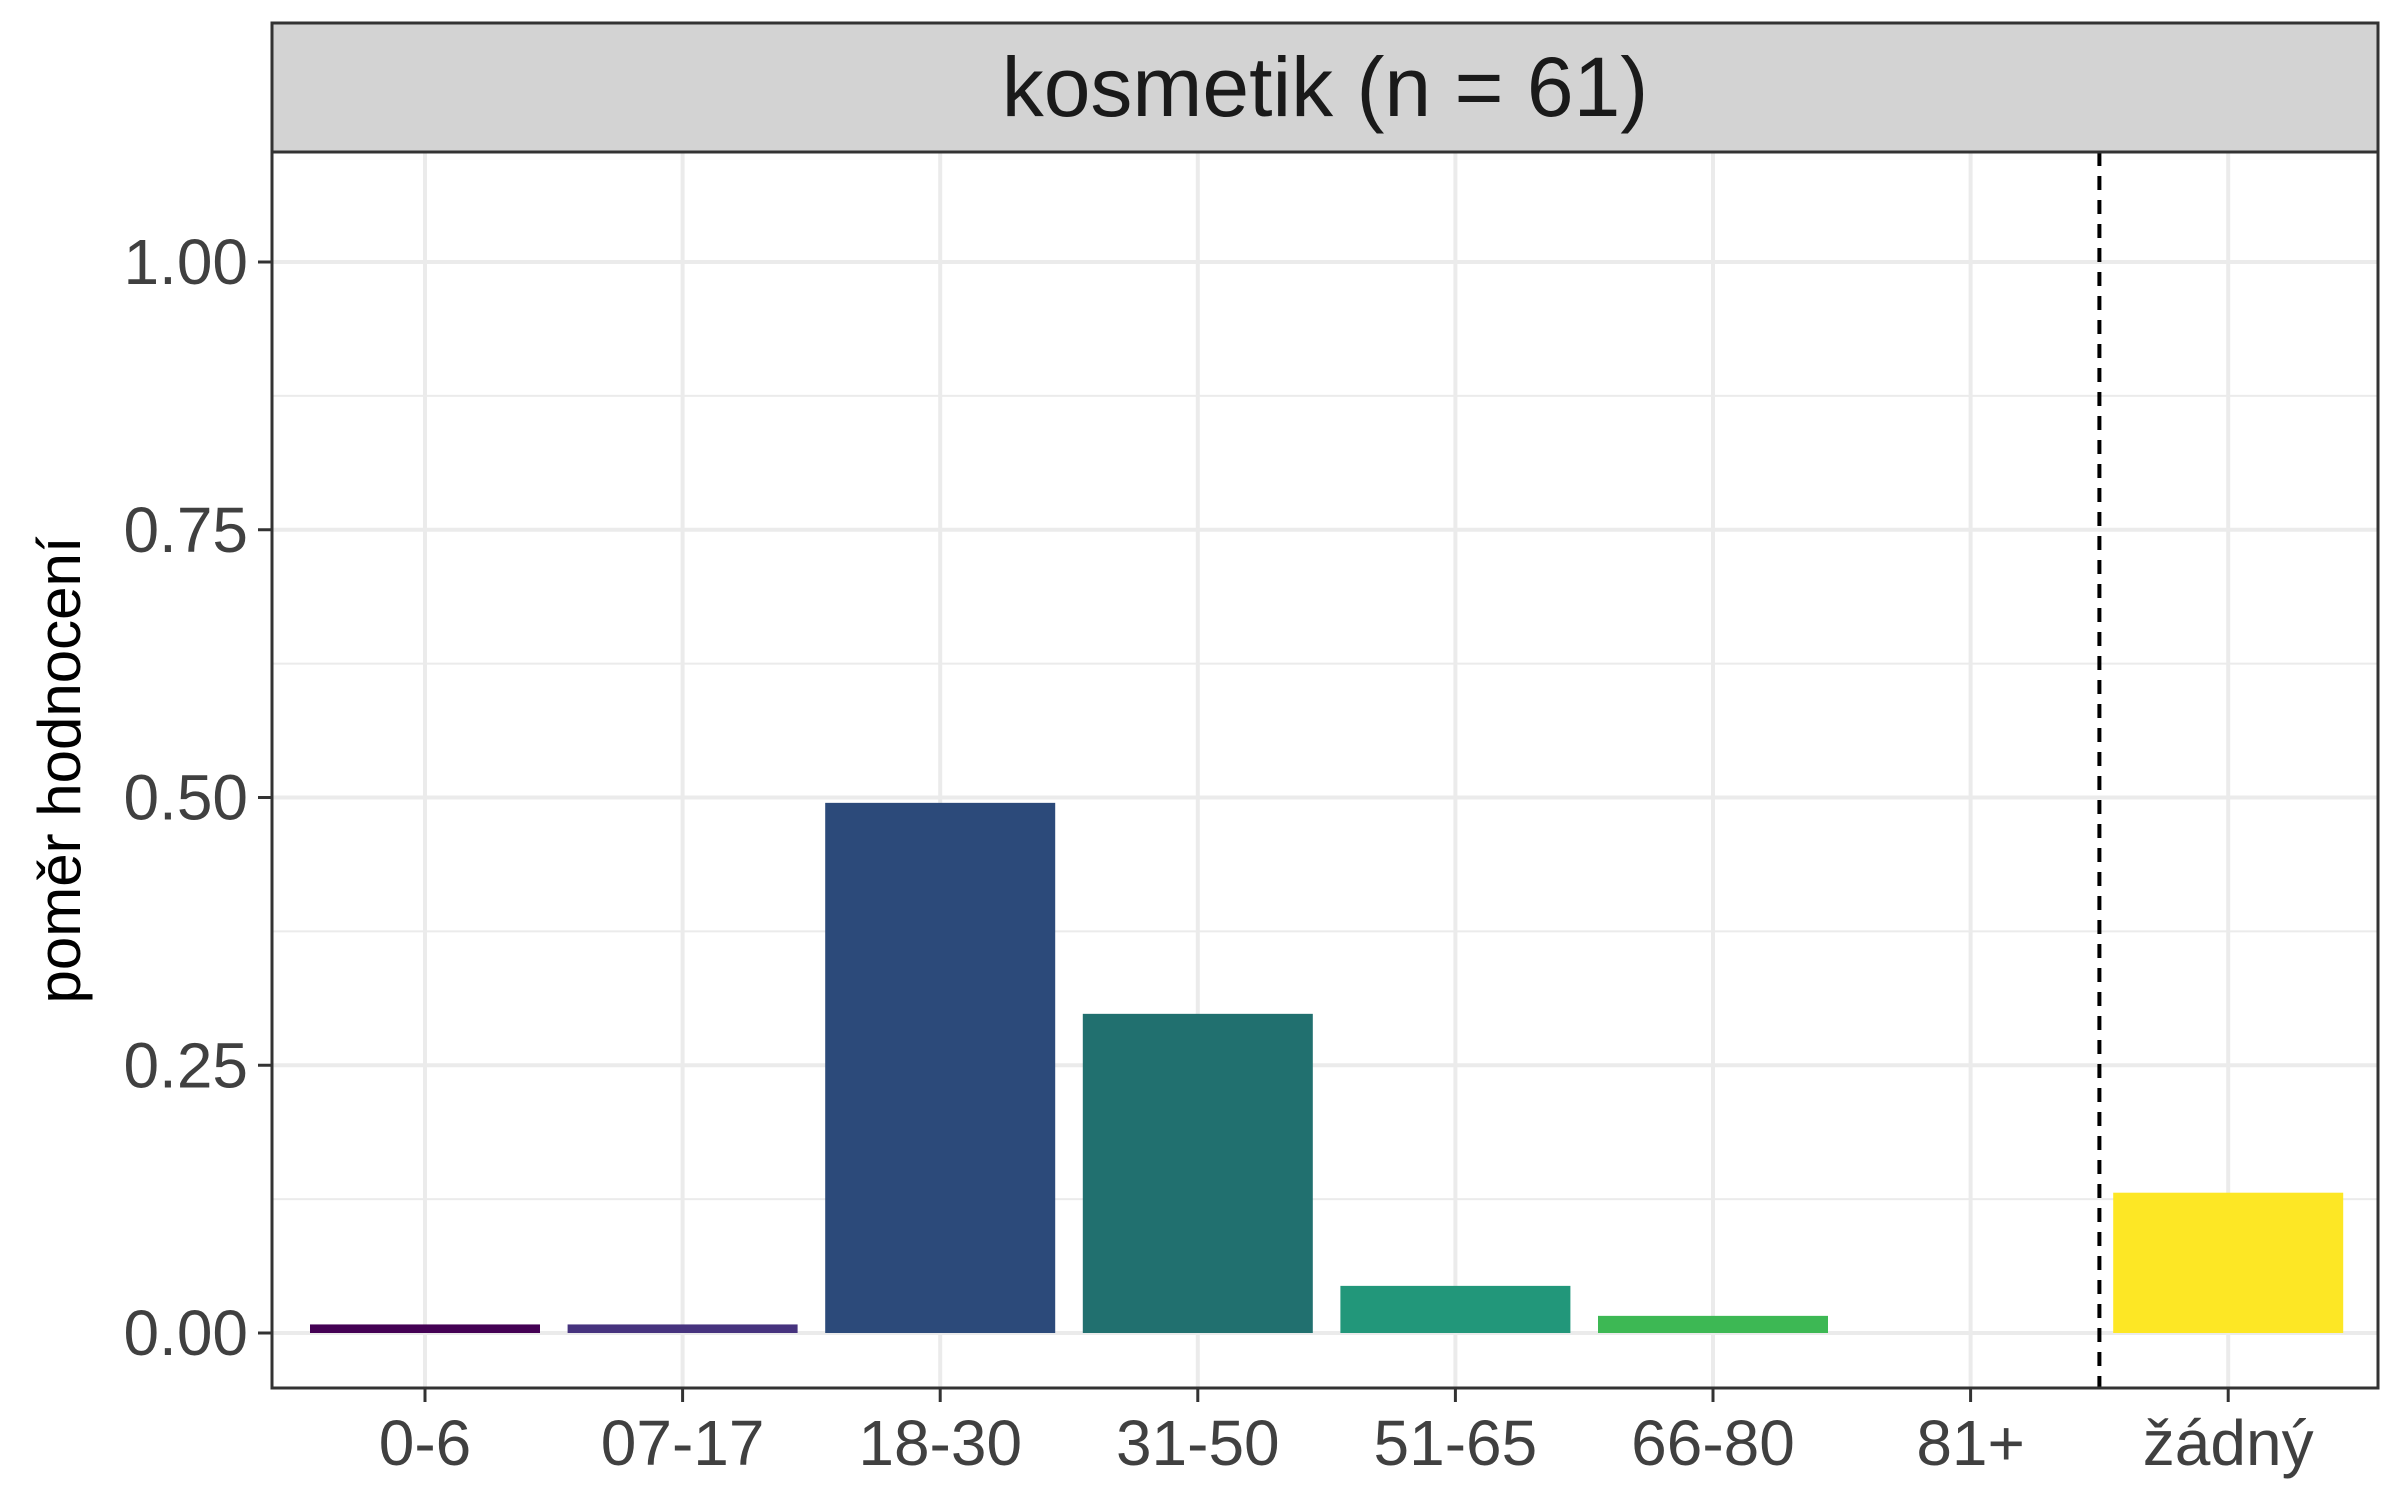 The width and height of the screenshot is (2400, 1500). I want to click on y-tick-label: 1.00, so click(185, 262).